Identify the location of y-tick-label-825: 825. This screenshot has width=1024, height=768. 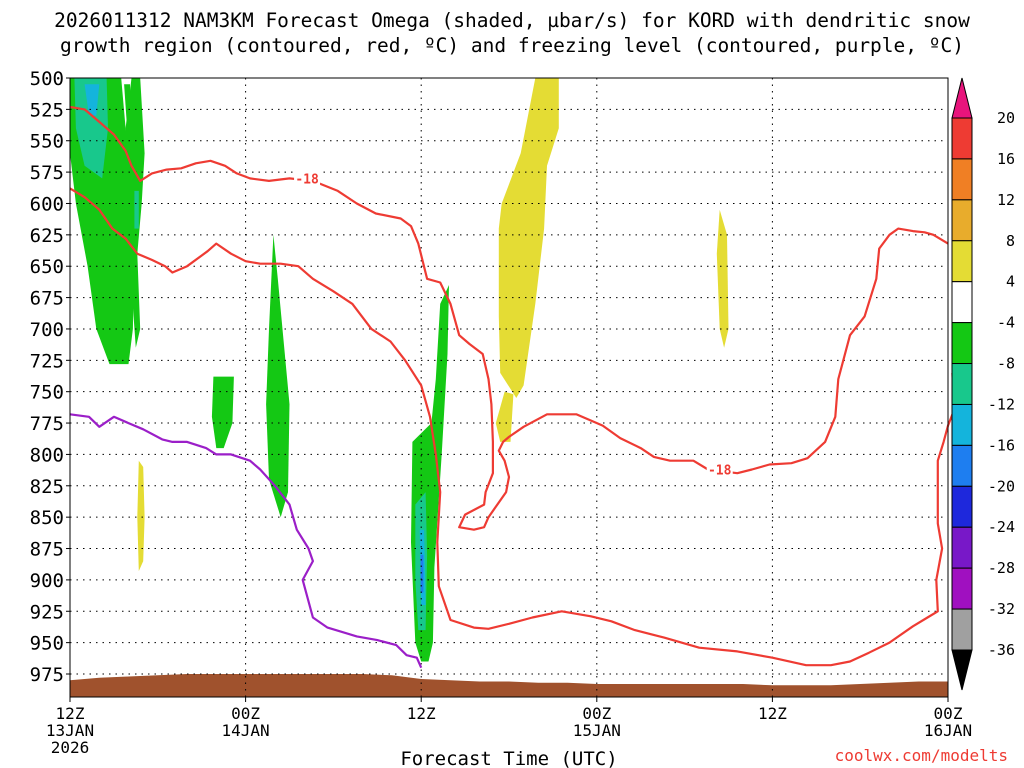
(47, 487).